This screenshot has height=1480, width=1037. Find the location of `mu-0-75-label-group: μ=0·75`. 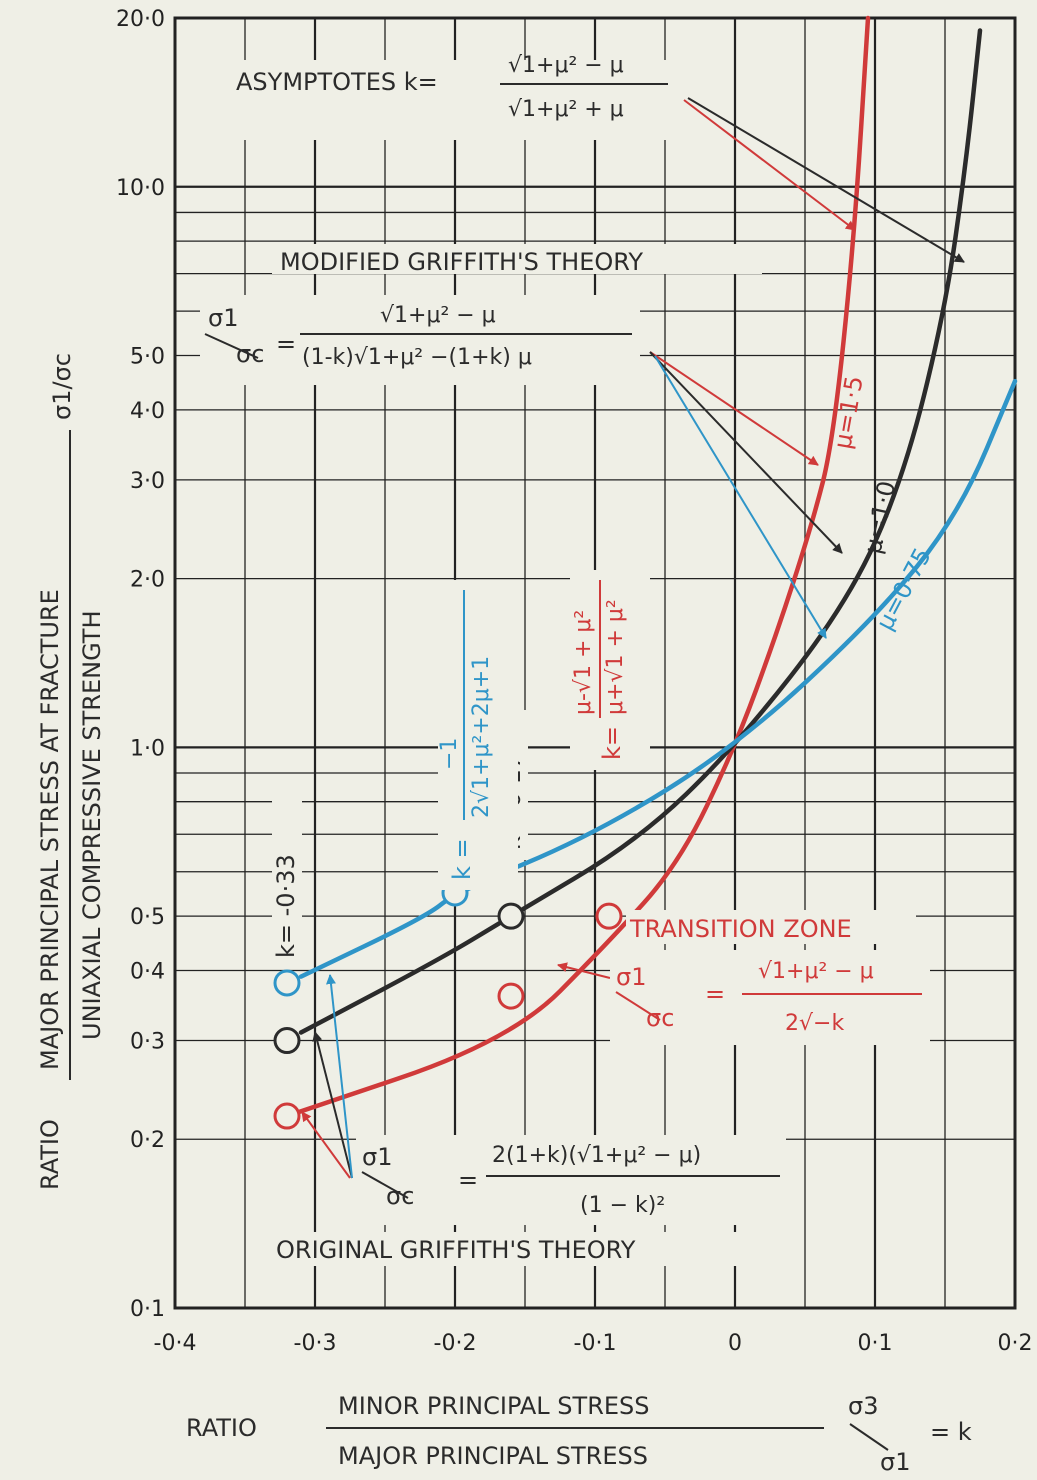

mu-0-75-label-group: μ=0·75 is located at coordinates (904, 589).